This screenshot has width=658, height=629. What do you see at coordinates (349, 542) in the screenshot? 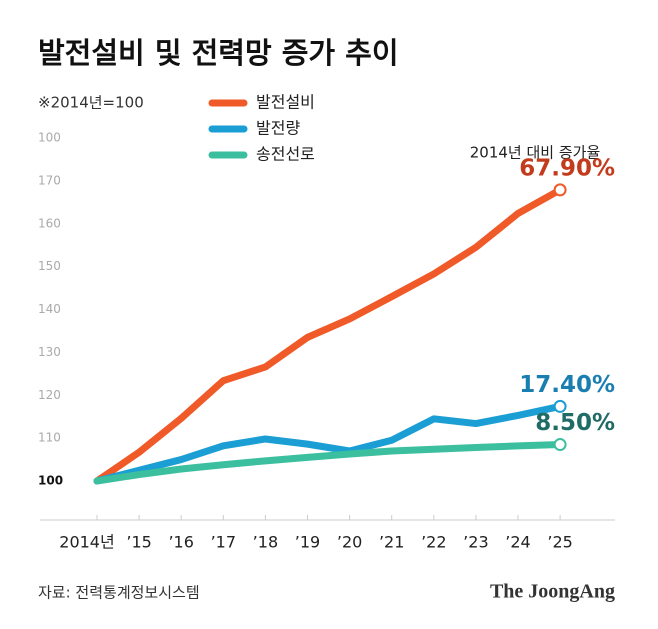
I see `x-tick-label: ’20` at bounding box center [349, 542].